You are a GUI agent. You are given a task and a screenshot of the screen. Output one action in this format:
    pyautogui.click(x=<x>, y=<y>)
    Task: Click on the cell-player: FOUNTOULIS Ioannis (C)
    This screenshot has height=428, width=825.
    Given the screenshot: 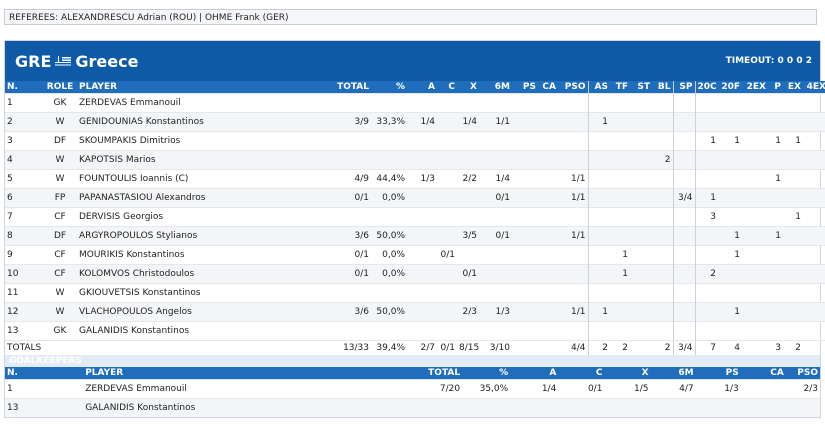 What is the action you would take?
    pyautogui.click(x=203, y=179)
    